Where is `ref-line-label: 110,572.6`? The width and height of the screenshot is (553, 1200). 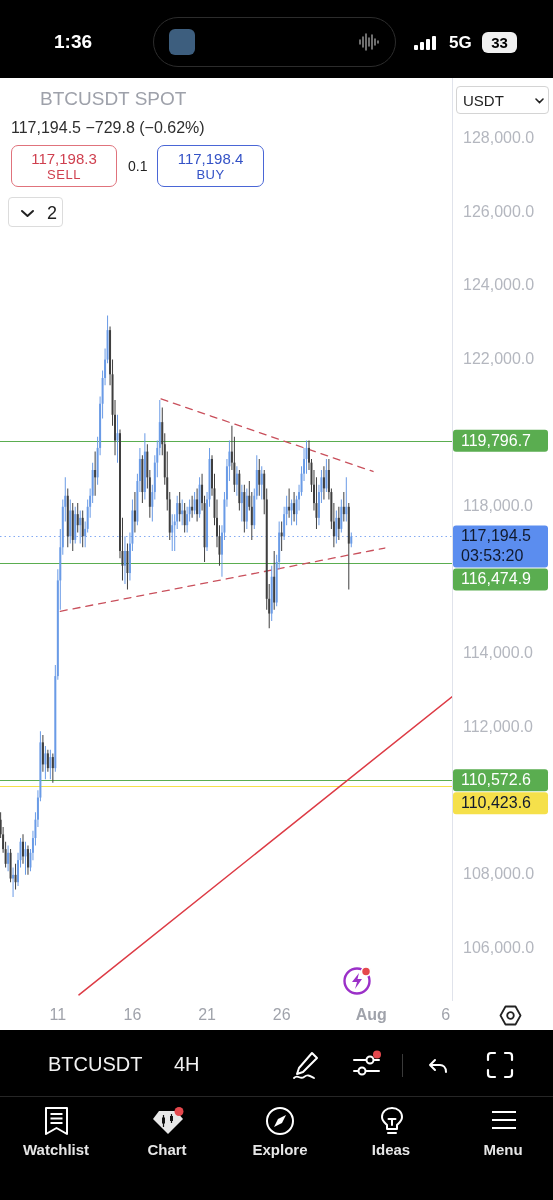
ref-line-label: 110,572.6 is located at coordinates (496, 780).